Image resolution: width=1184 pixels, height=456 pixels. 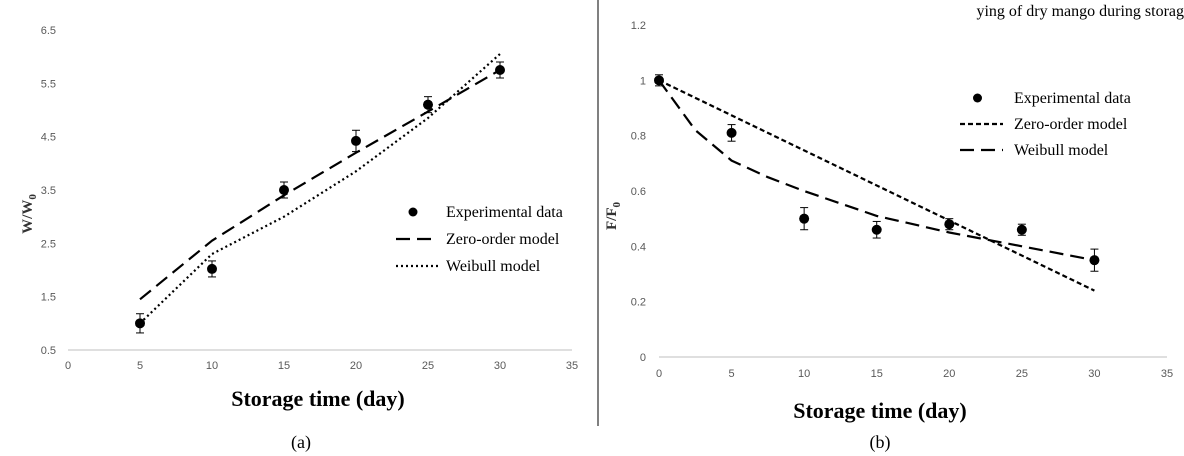 I want to click on panel-a-y-tick-label: 3.5, so click(x=48, y=191).